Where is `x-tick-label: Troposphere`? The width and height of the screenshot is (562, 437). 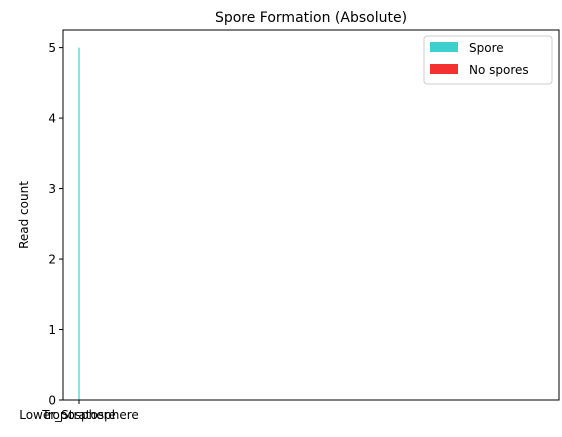
x-tick-label: Troposphere is located at coordinates (78, 415).